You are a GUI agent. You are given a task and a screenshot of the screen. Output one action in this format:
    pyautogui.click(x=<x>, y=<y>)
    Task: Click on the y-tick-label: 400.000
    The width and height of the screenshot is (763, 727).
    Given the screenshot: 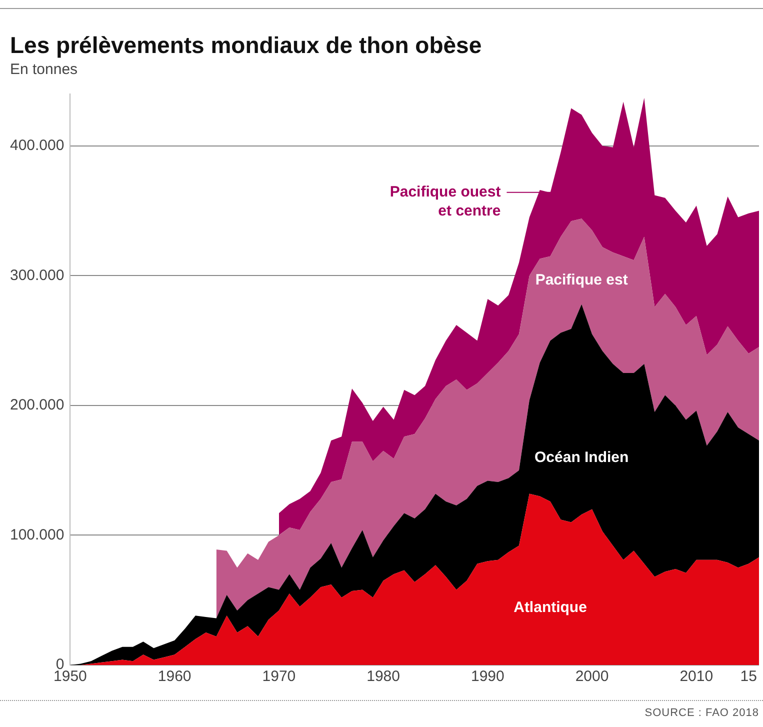 What is the action you would take?
    pyautogui.click(x=37, y=145)
    